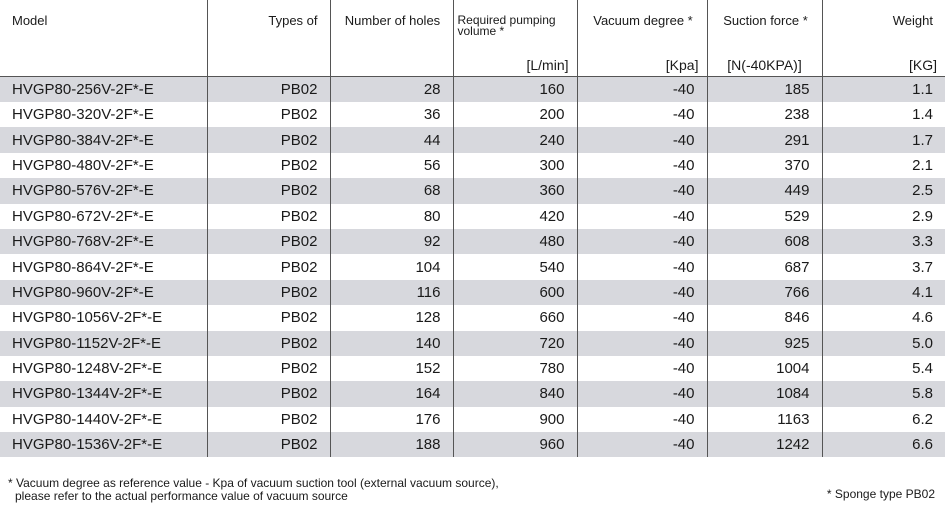  Describe the element at coordinates (391, 140) in the screenshot. I see `cell-holes: 44` at that location.